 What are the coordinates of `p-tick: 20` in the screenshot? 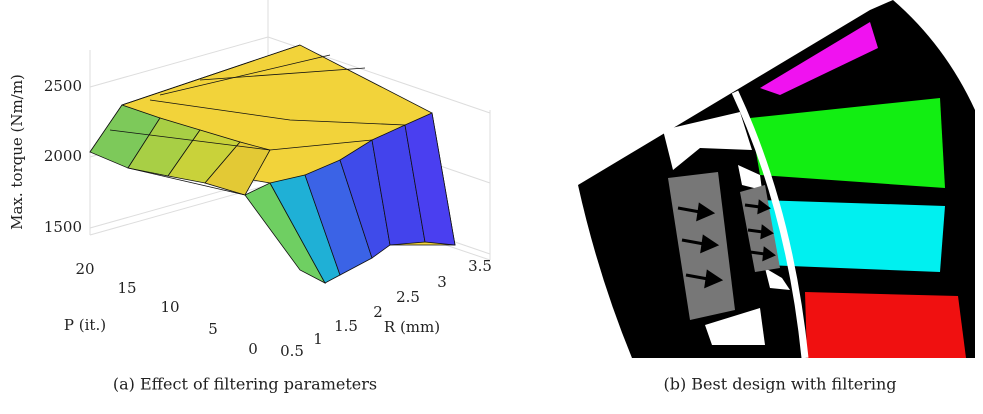 It's located at (84, 269).